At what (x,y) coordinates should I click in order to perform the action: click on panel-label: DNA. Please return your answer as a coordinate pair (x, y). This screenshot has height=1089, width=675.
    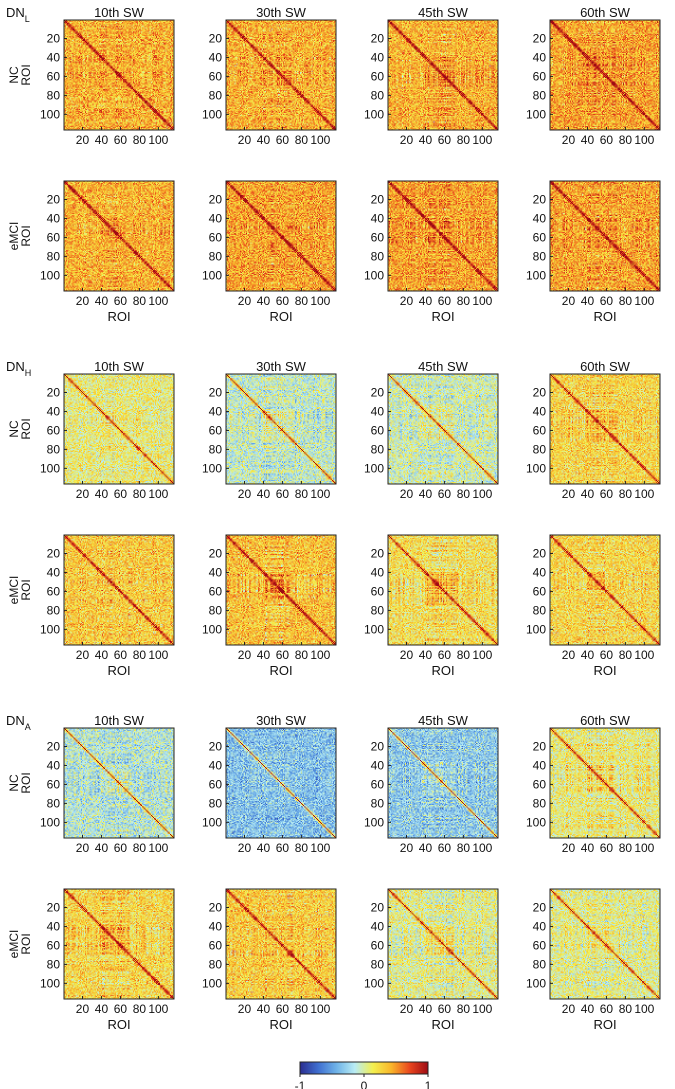
    Looking at the image, I should click on (18, 722).